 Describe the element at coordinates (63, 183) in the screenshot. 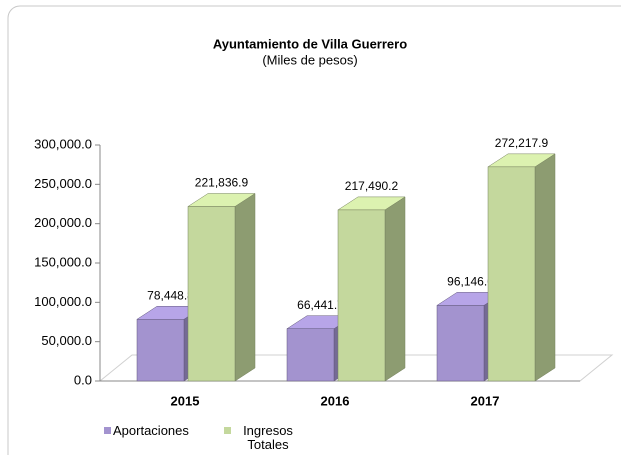

I see `y-tick-label: 250,000.0` at that location.